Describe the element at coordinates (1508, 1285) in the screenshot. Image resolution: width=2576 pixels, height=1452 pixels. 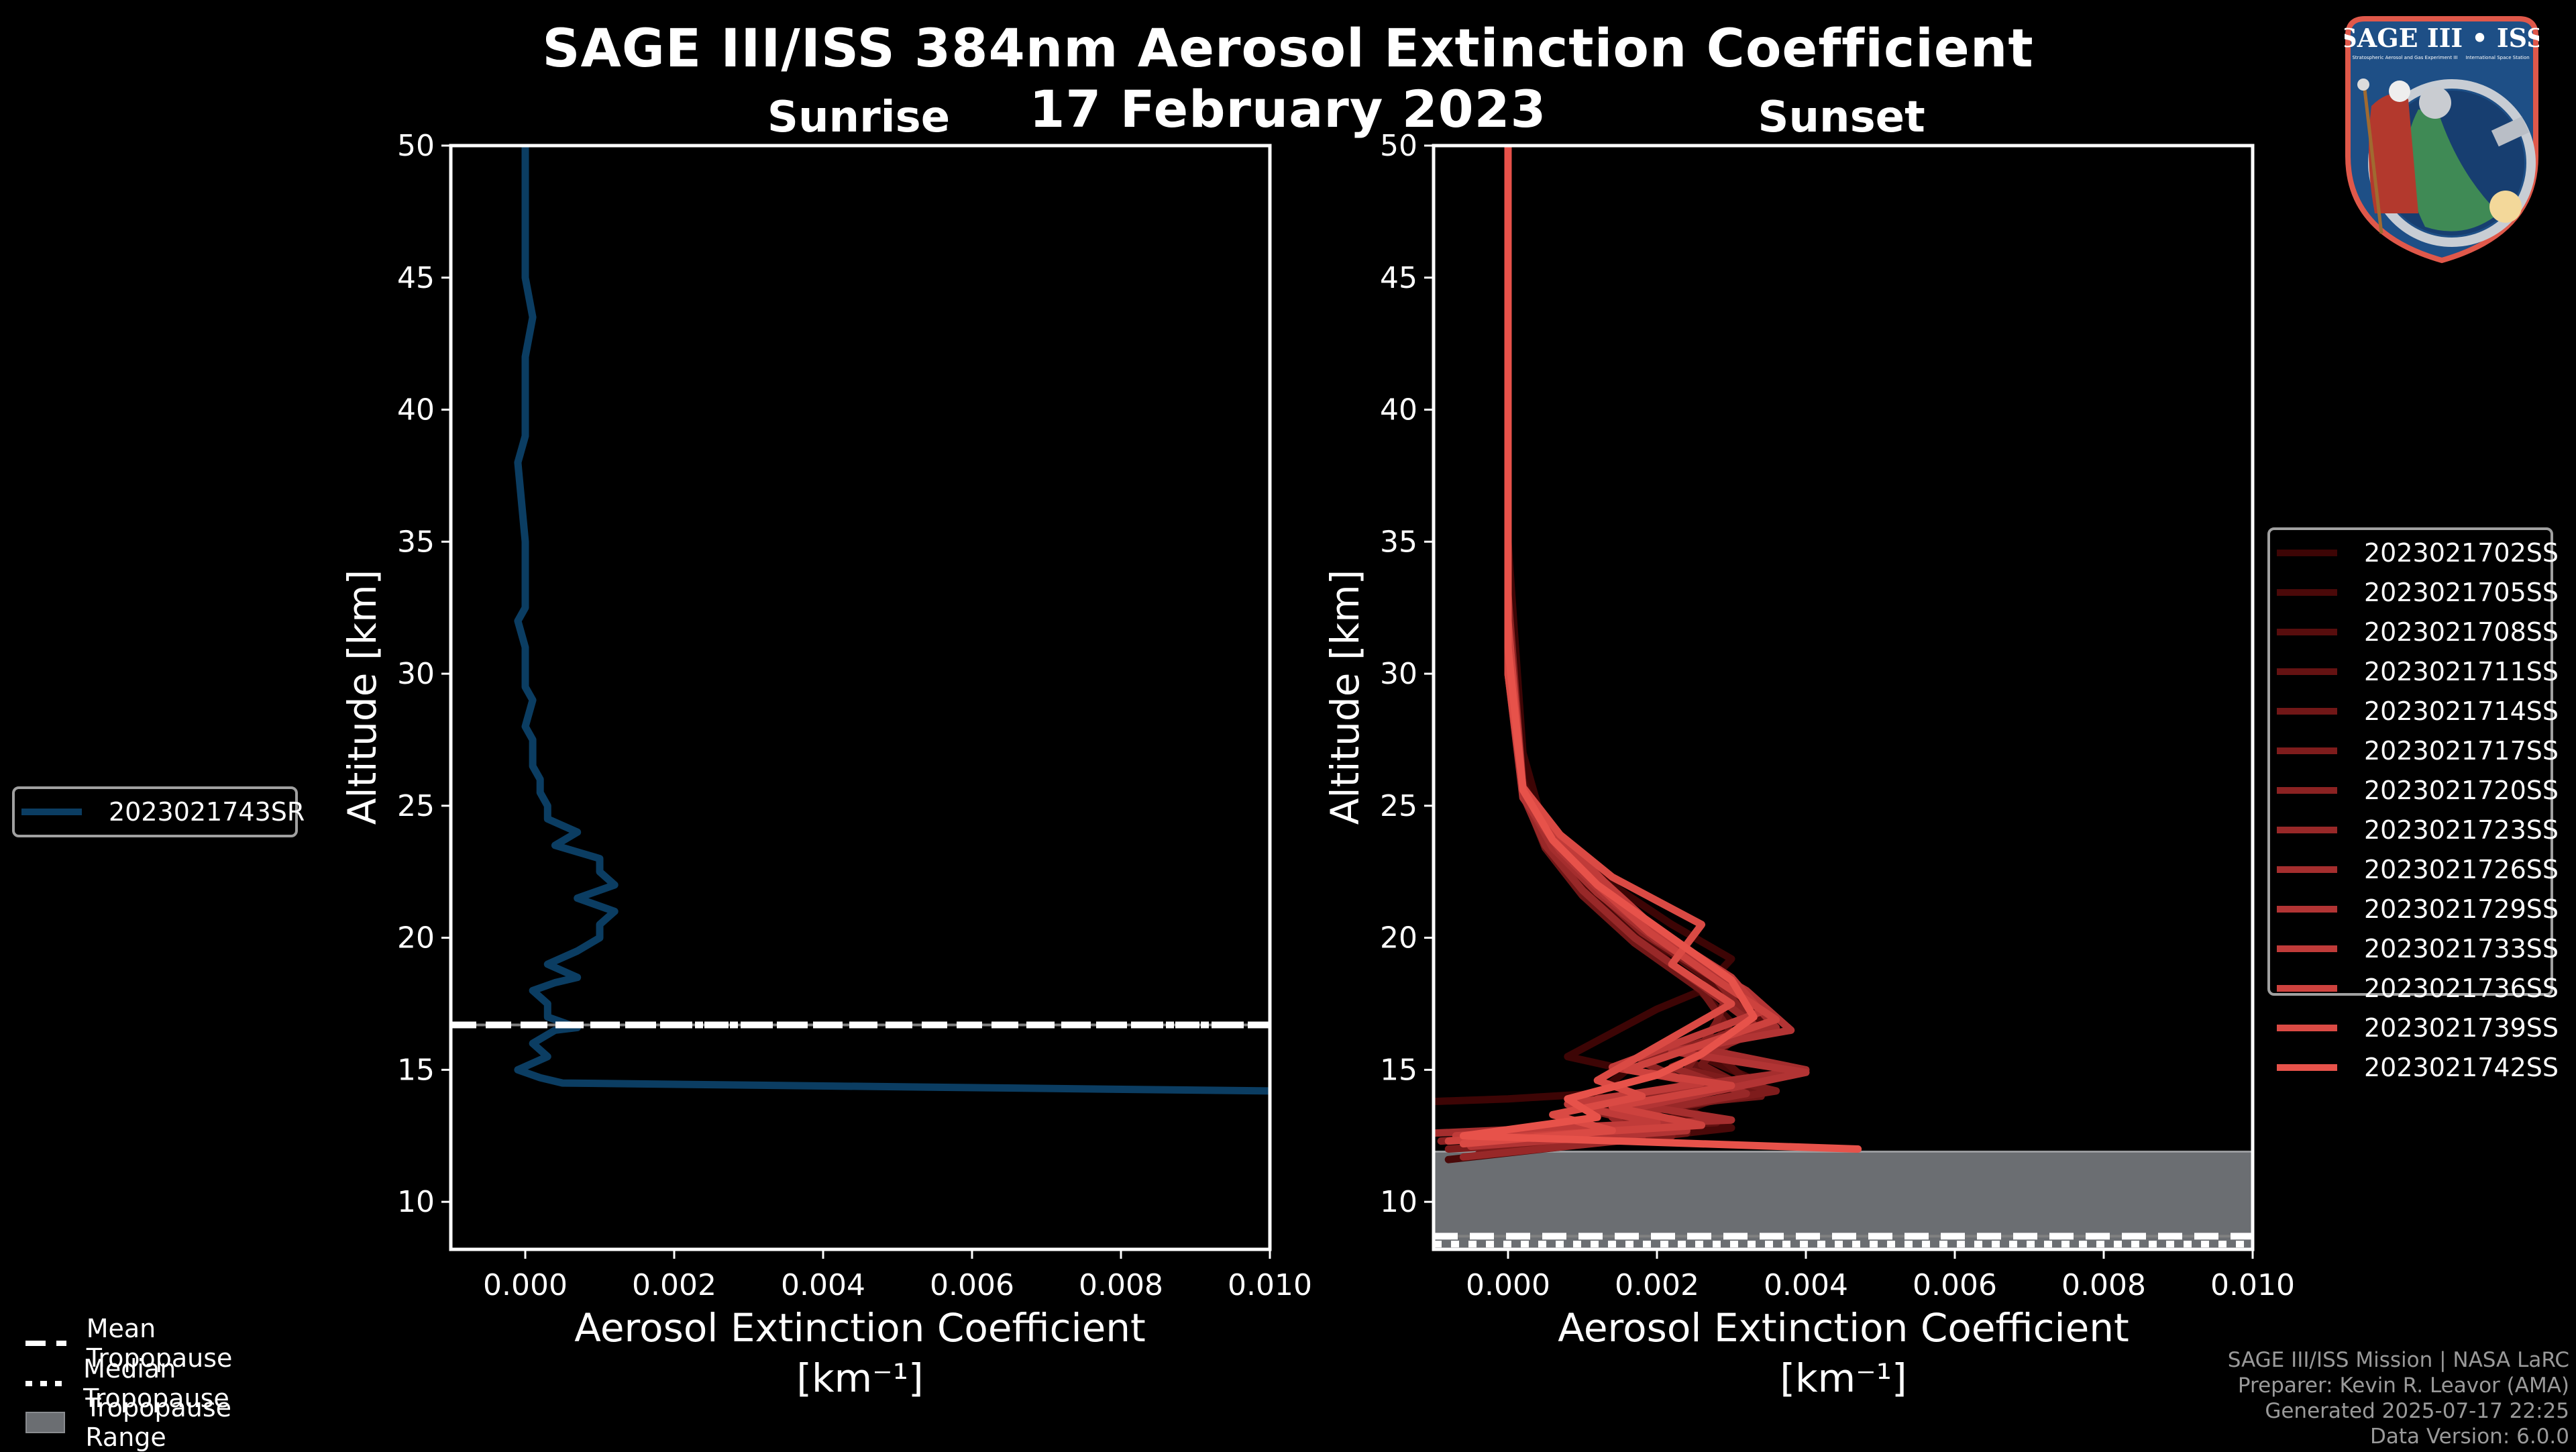
I see `sunset-x-tick-label: 0.000` at that location.